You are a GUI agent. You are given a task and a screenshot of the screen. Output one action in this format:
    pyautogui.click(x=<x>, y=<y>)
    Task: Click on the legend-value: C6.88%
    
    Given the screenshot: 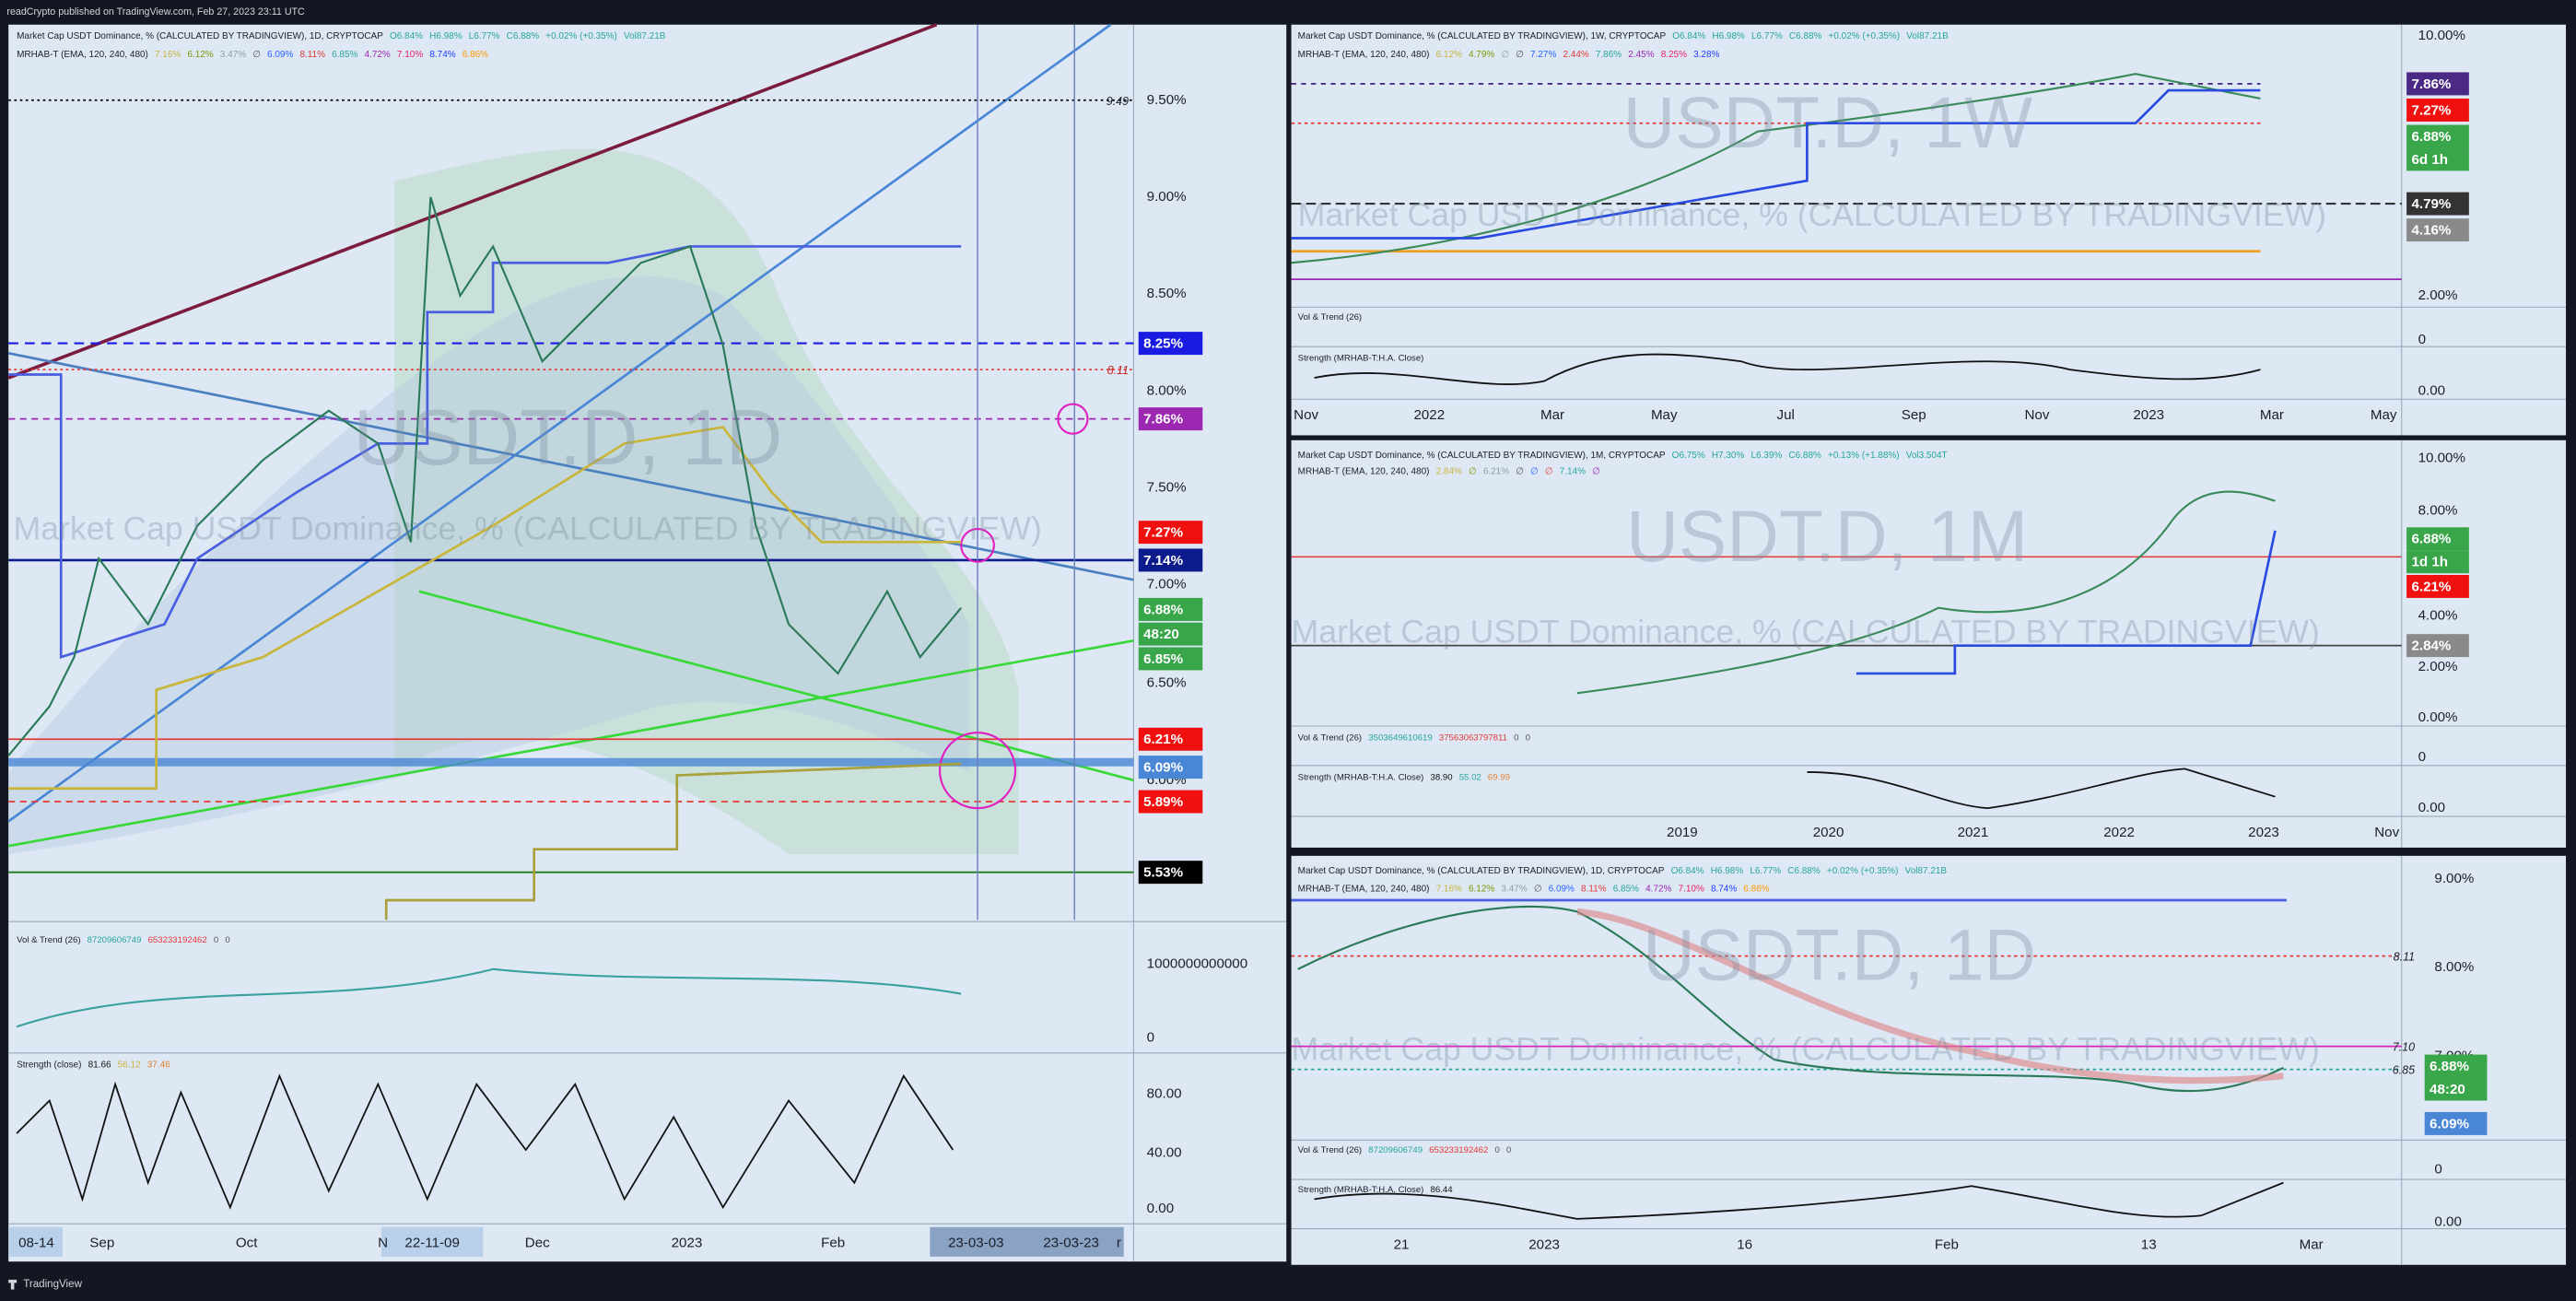 What is the action you would take?
    pyautogui.click(x=1804, y=455)
    